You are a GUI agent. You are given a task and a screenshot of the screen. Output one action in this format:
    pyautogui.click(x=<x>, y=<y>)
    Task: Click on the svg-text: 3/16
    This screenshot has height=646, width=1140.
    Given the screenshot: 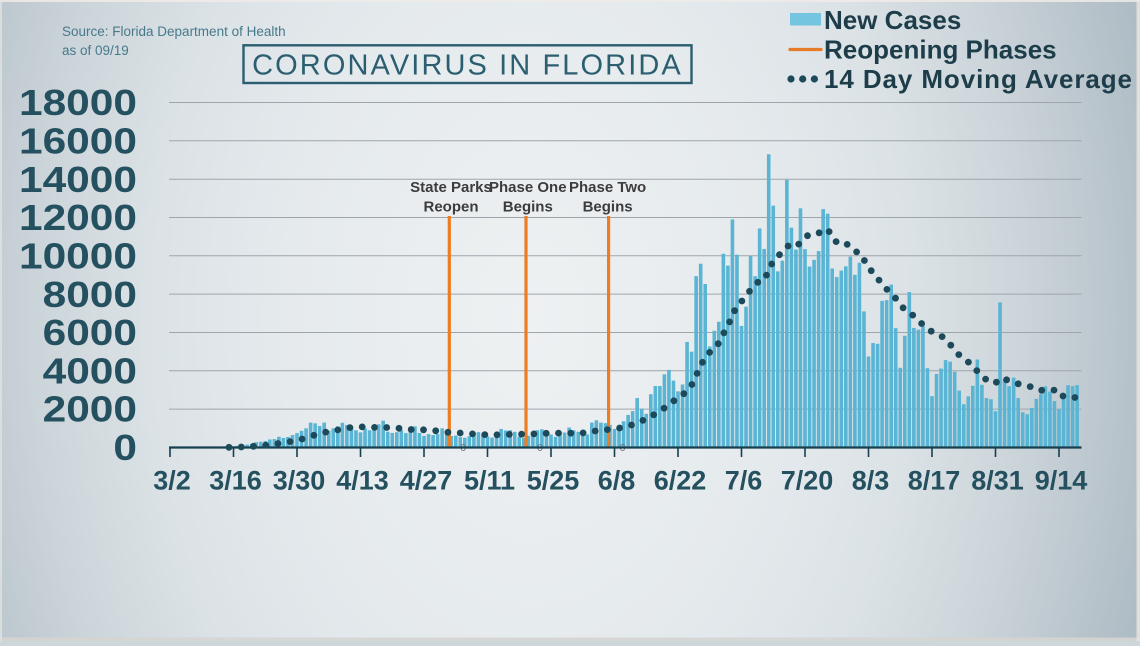 What is the action you would take?
    pyautogui.click(x=235, y=481)
    